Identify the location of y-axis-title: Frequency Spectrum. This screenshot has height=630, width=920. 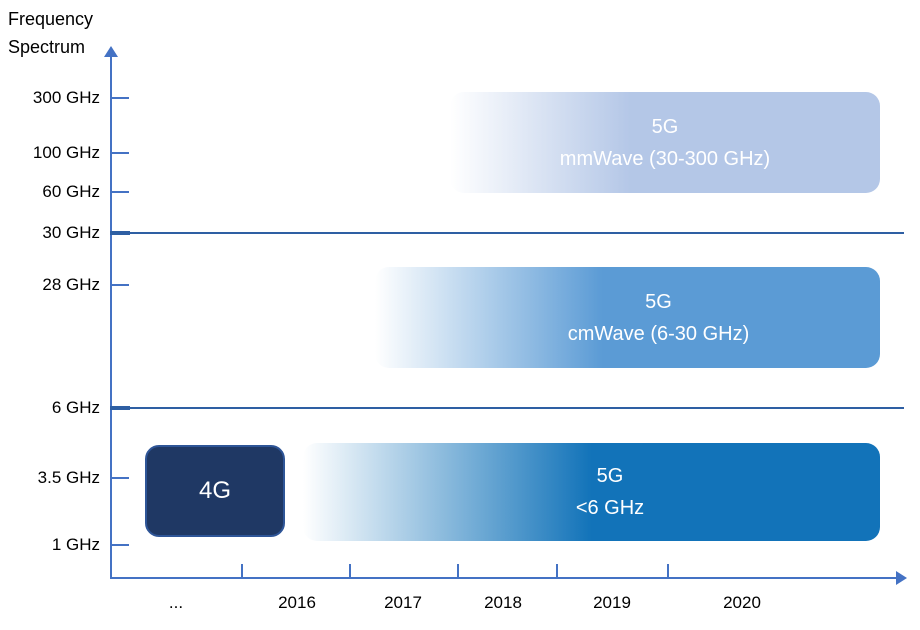
(50, 33).